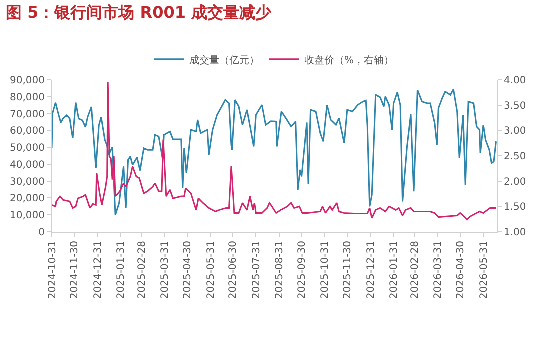 The height and width of the screenshot is (345, 544). I want to click on x-tick-label: 2025-07-31, so click(256, 270).